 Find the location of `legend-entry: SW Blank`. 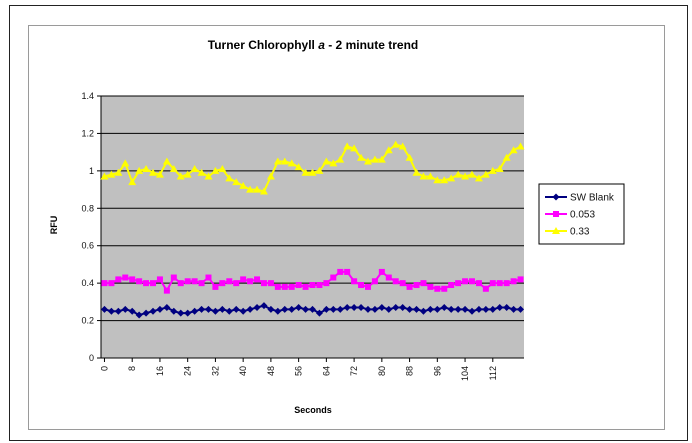

legend-entry: SW Blank is located at coordinates (592, 198).